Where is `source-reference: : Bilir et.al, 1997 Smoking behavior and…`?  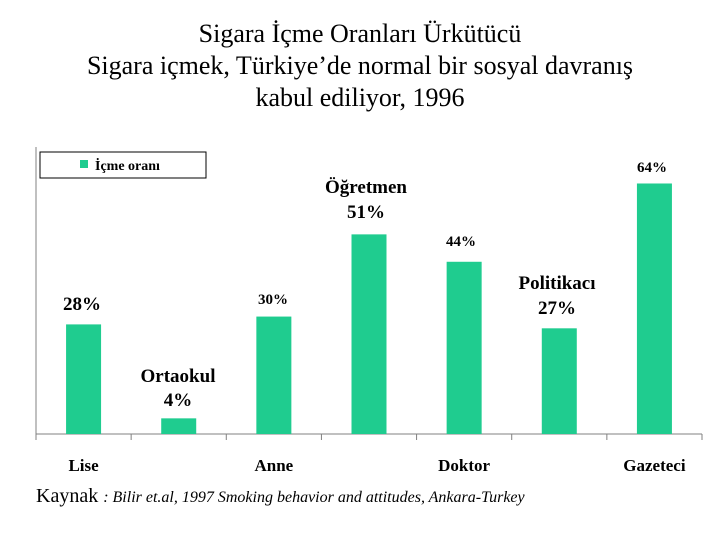 source-reference: : Bilir et.al, 1997 Smoking behavior and… is located at coordinates (314, 497).